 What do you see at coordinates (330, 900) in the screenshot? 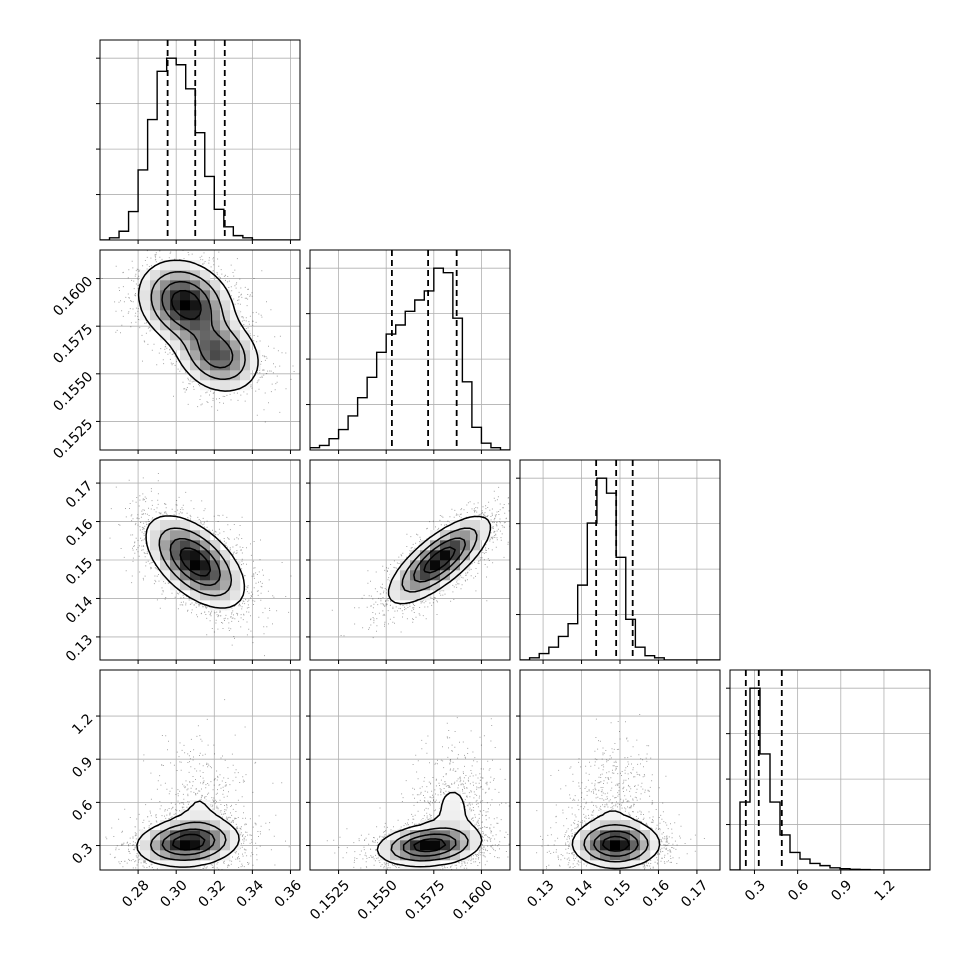
I see `x-tick-label: 0.1525` at bounding box center [330, 900].